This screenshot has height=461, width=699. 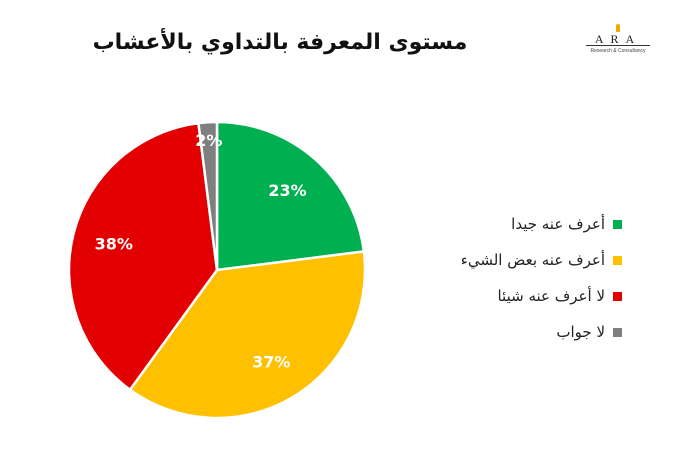 I want to click on legend-label-3: لا أعرف عنه شيئا, so click(x=551, y=296).